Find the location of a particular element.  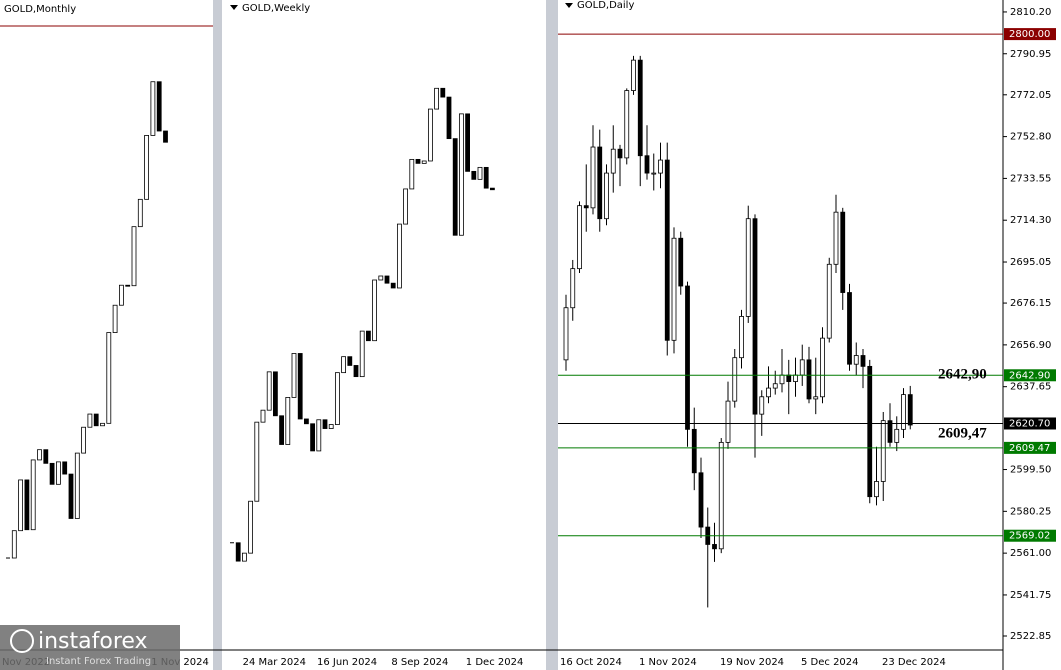

panel-plot is located at coordinates (87, 320).